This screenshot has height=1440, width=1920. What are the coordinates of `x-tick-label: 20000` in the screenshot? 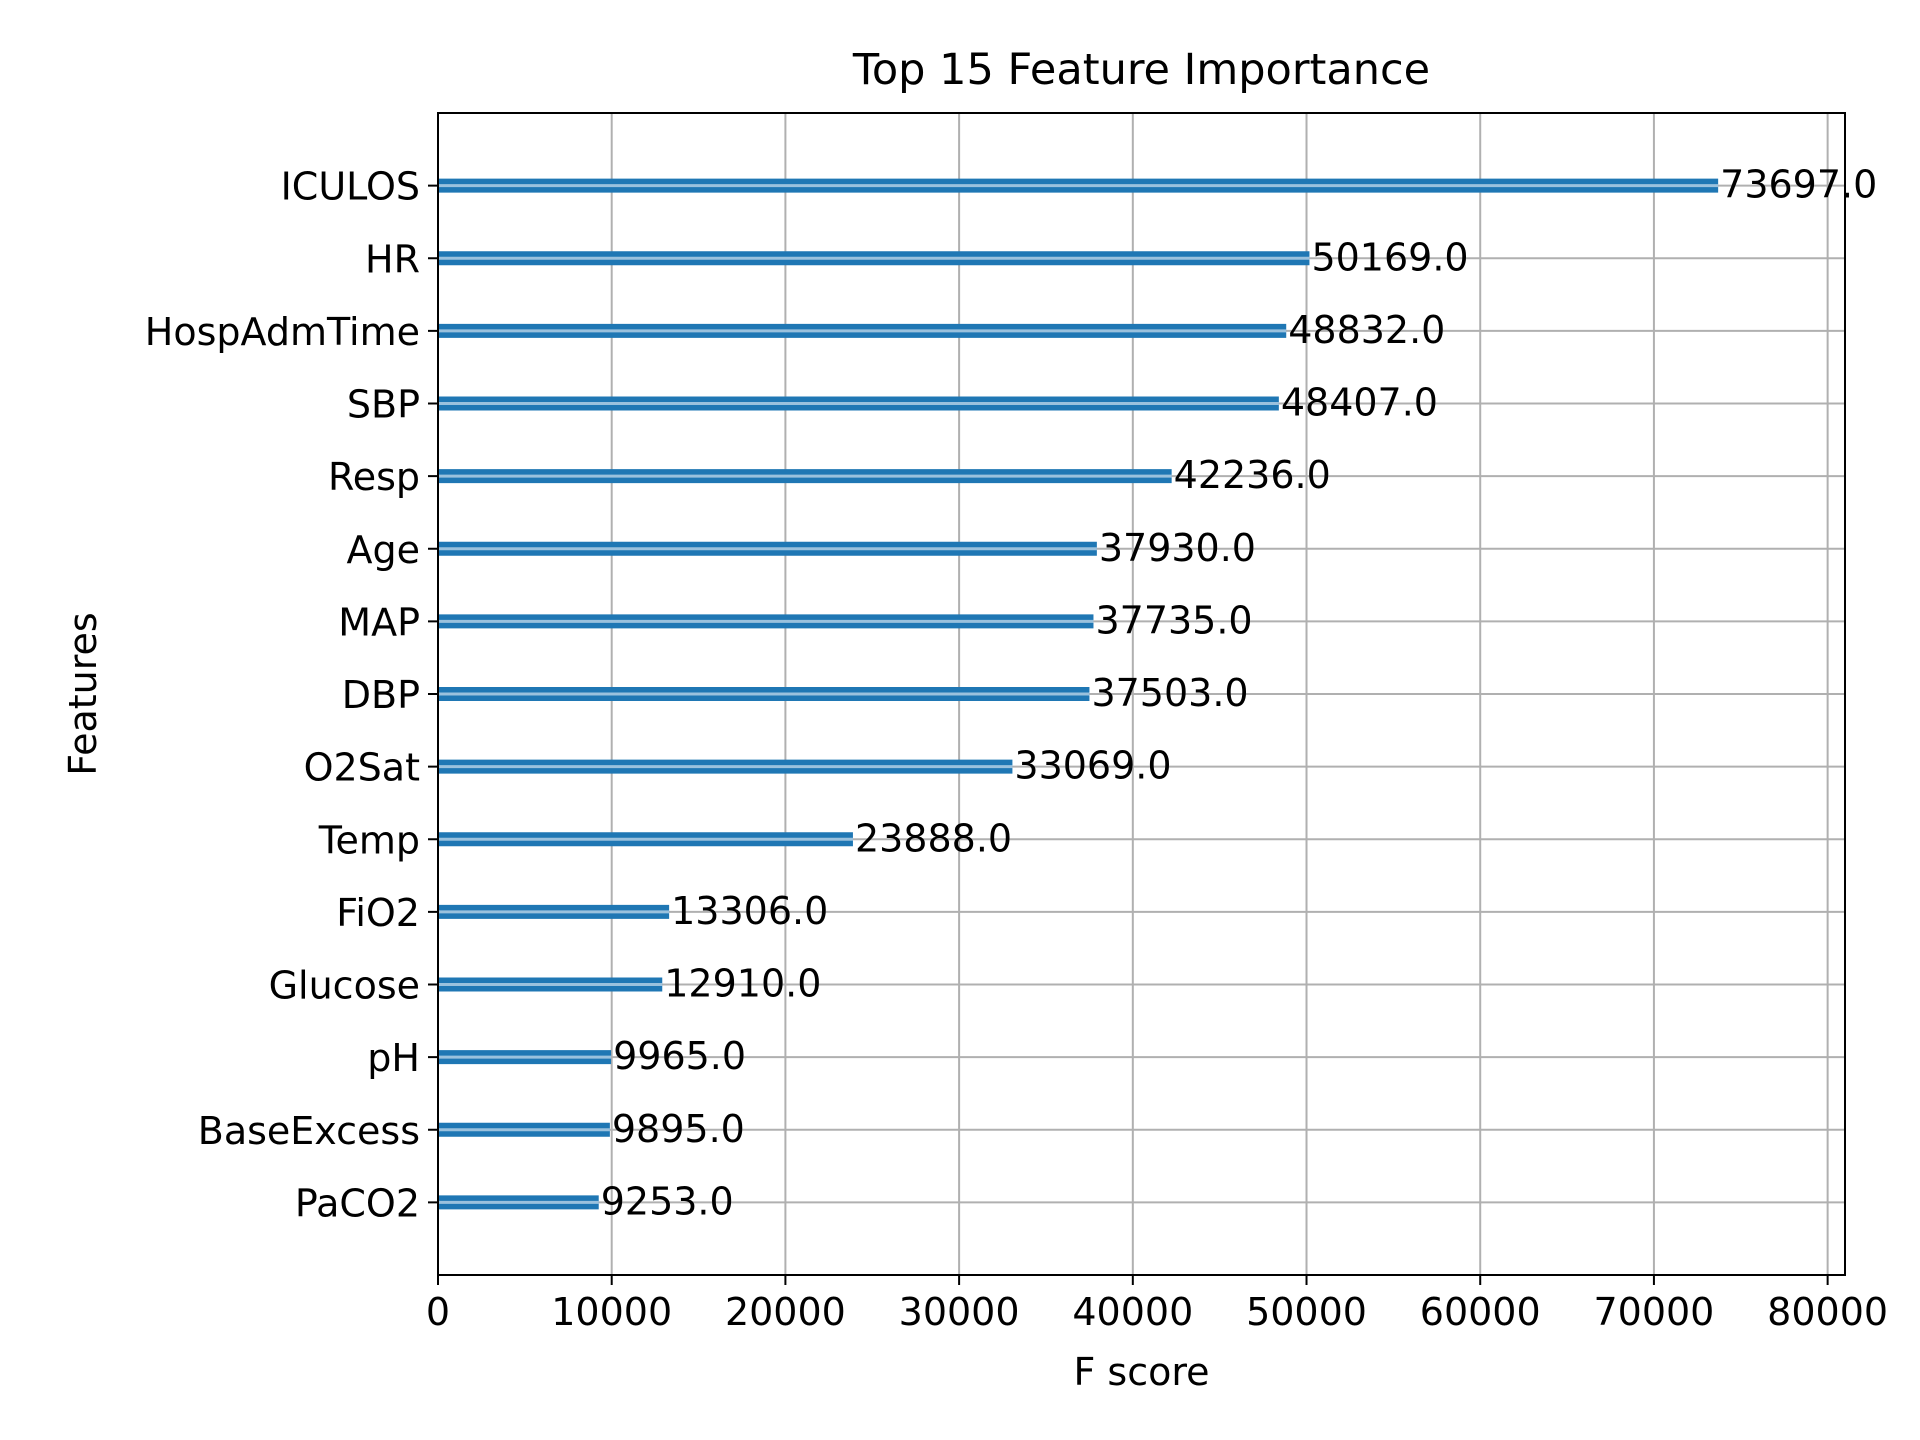 It's located at (785, 1312).